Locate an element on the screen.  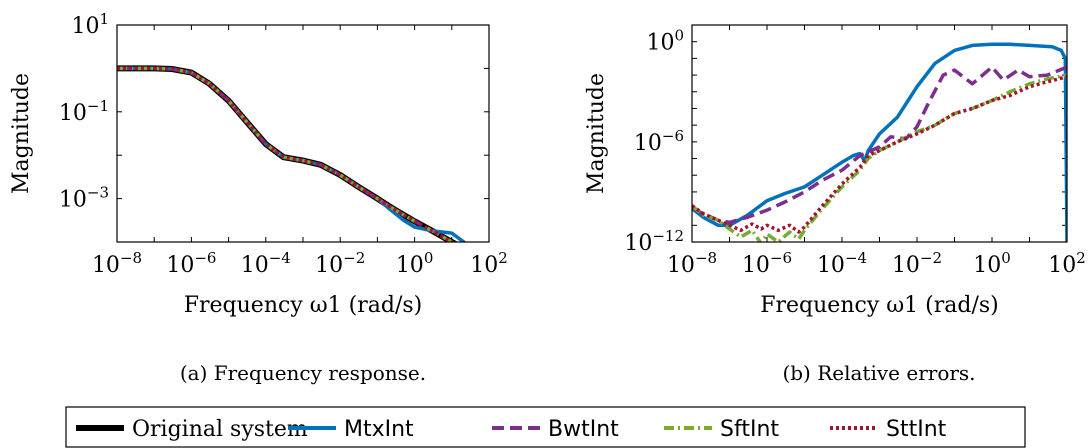
legend-label: MtxInt is located at coordinates (379, 429).